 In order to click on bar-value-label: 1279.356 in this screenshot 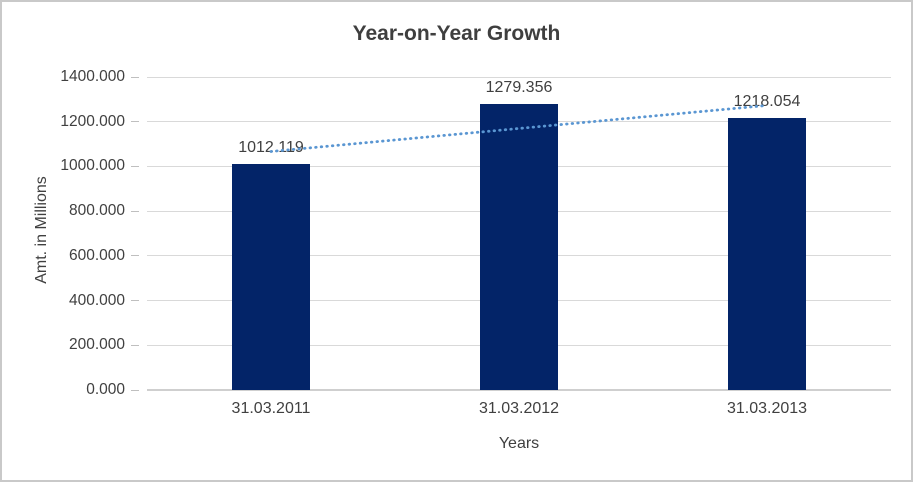, I will do `click(519, 87)`.